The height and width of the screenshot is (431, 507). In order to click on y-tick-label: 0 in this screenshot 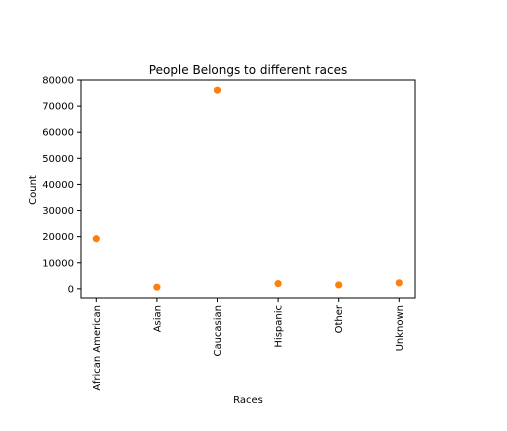, I will do `click(71, 289)`.